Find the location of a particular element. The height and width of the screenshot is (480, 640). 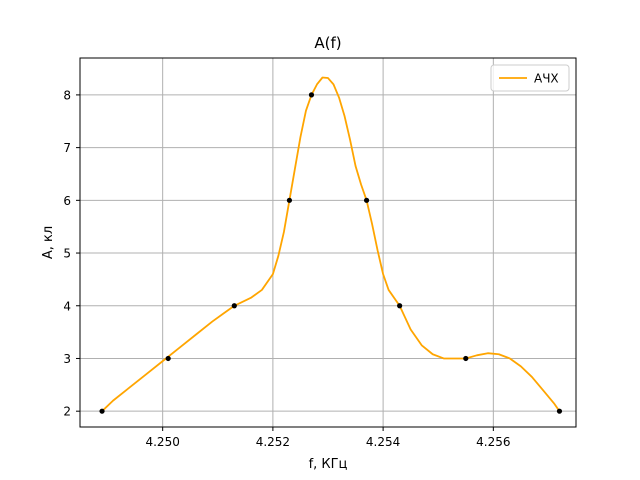

chart-title: A(f) is located at coordinates (327, 43).